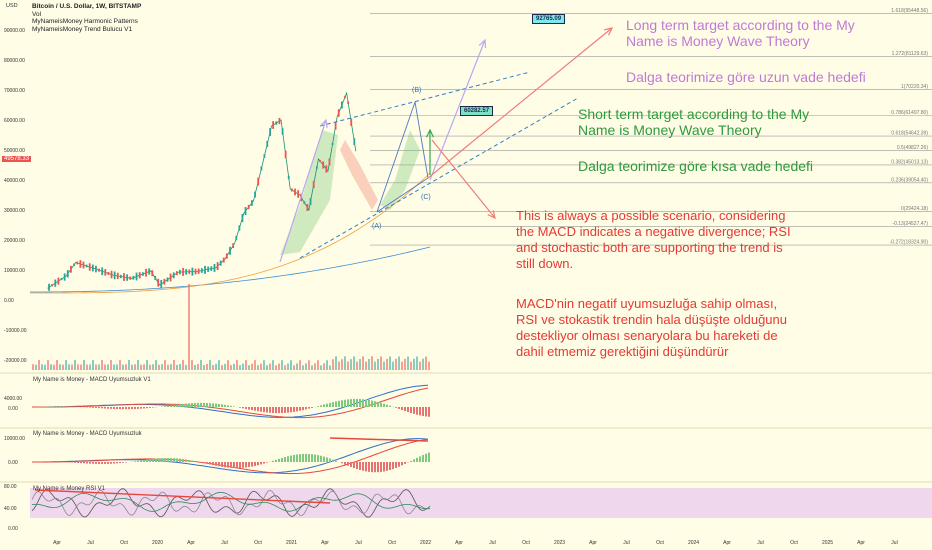 The width and height of the screenshot is (932, 550). What do you see at coordinates (69, 489) in the screenshot?
I see `rsi-title: My Name is Money RSI V1` at bounding box center [69, 489].